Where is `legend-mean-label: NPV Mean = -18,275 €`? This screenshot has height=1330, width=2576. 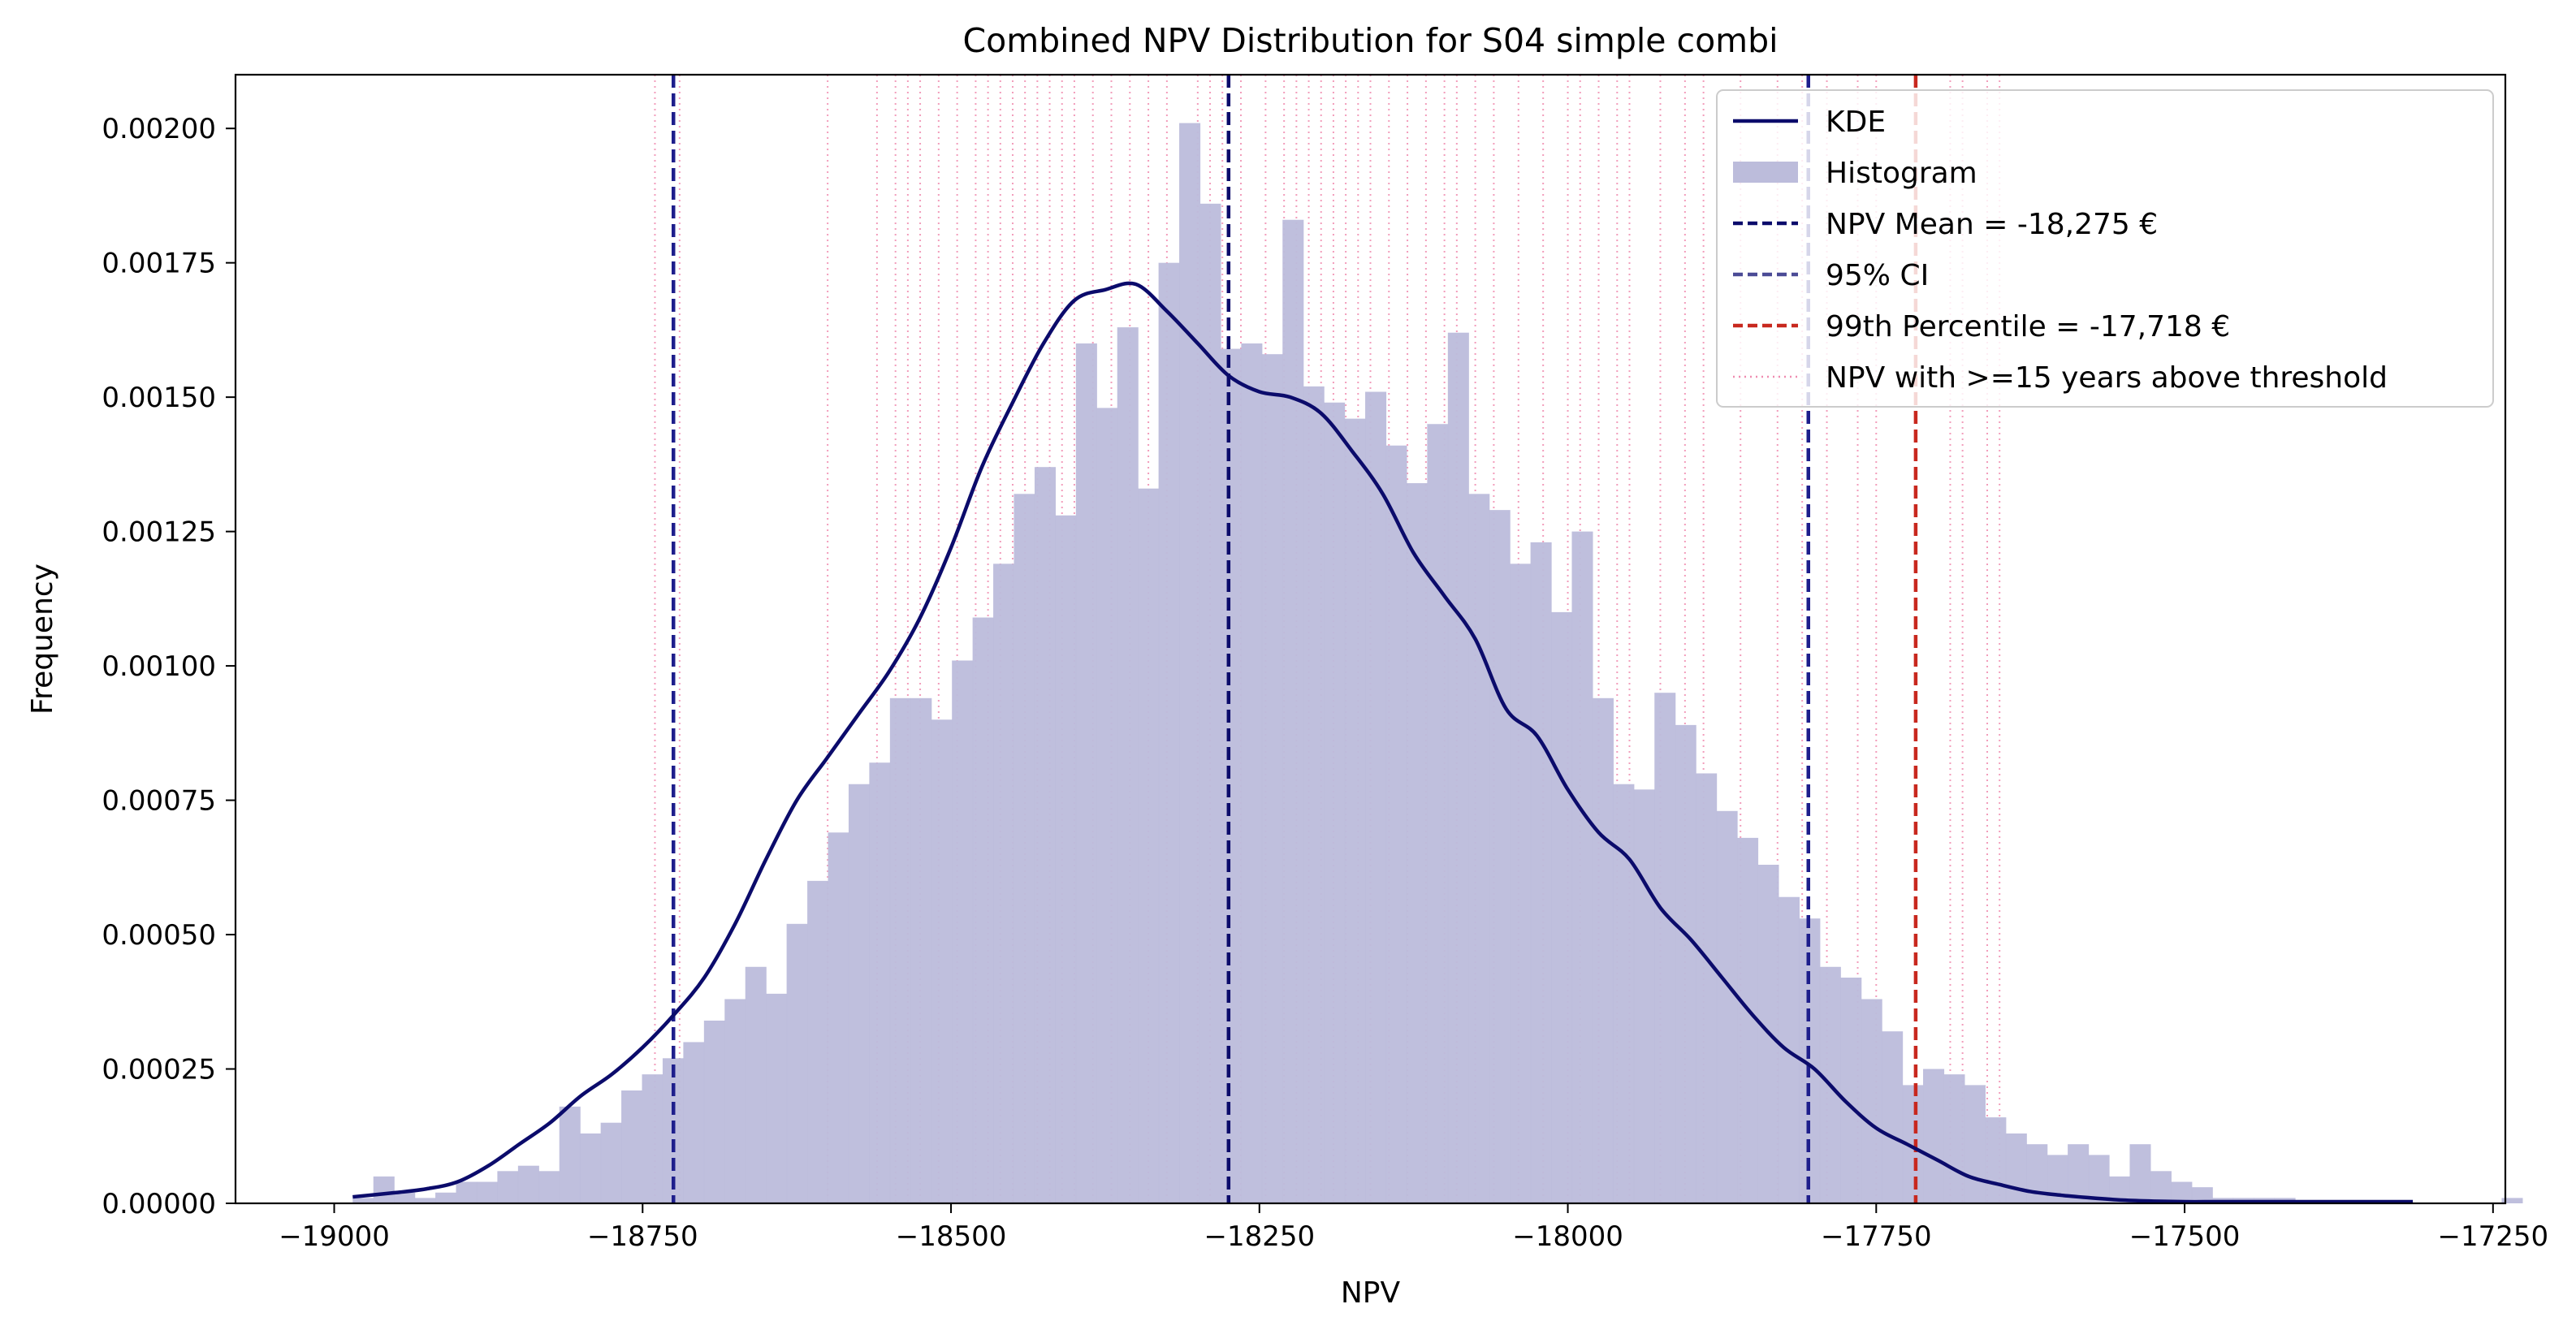 legend-mean-label: NPV Mean = -18,275 € is located at coordinates (1992, 225).